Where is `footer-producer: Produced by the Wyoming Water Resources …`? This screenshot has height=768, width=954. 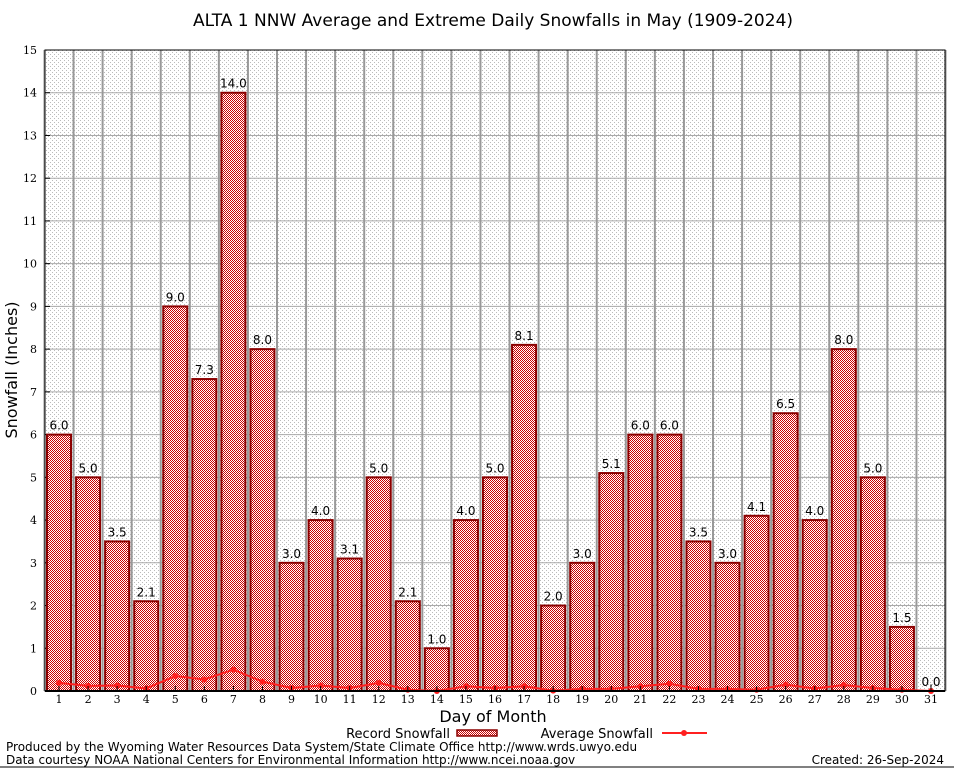
footer-producer: Produced by the Wyoming Water Resources … is located at coordinates (321, 747).